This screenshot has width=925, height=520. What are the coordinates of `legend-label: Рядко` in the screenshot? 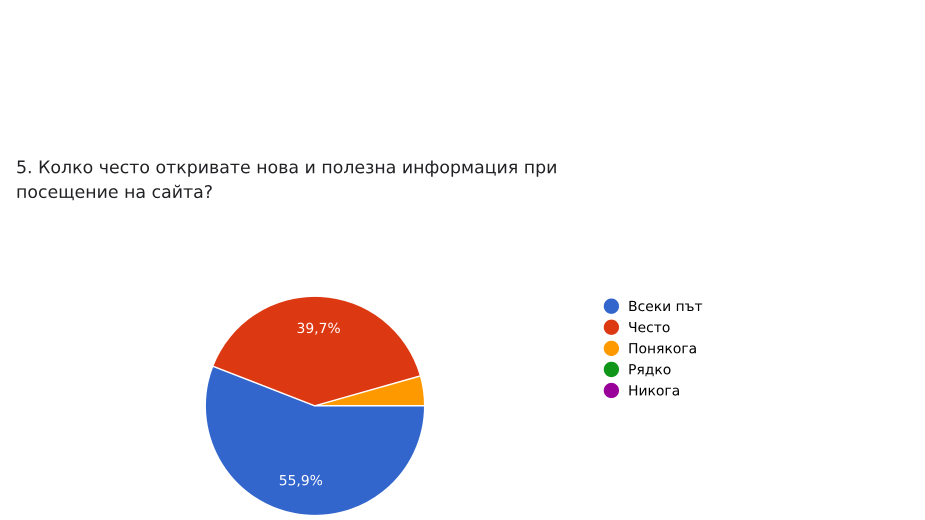 It's located at (650, 370).